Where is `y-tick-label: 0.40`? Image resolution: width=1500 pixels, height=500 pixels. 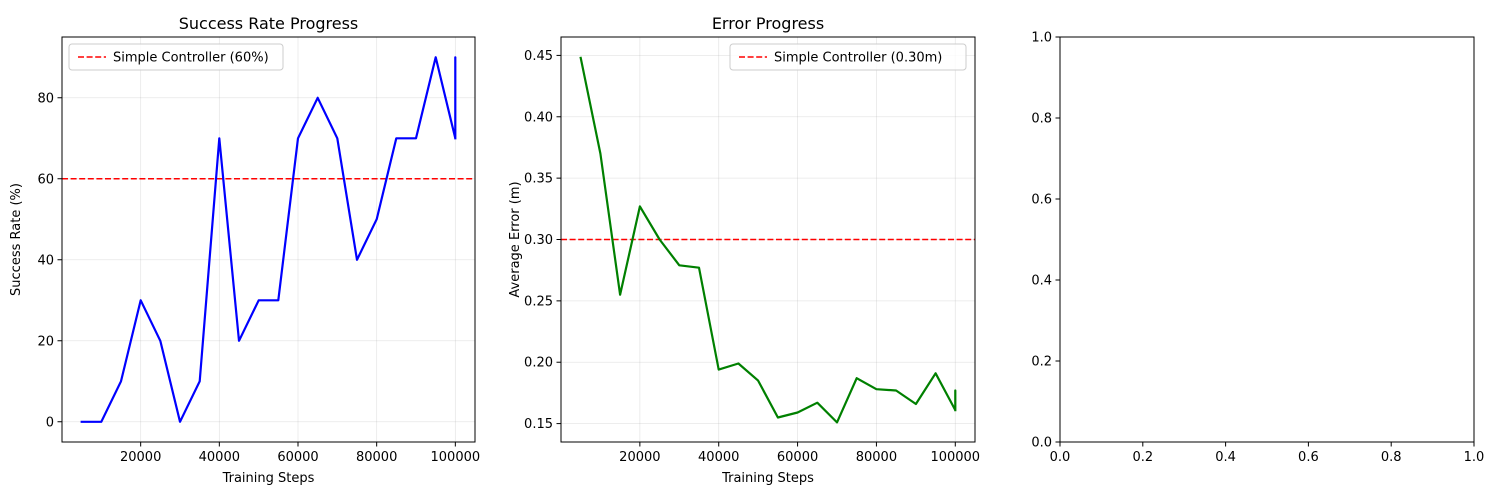 y-tick-label: 0.40 is located at coordinates (538, 117).